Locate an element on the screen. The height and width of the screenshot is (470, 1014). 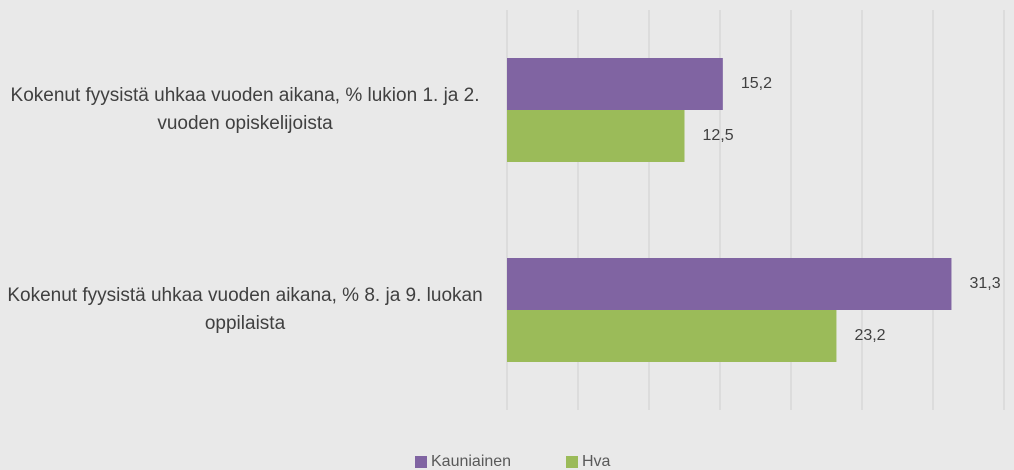
value-label: 23,2 is located at coordinates (869, 335).